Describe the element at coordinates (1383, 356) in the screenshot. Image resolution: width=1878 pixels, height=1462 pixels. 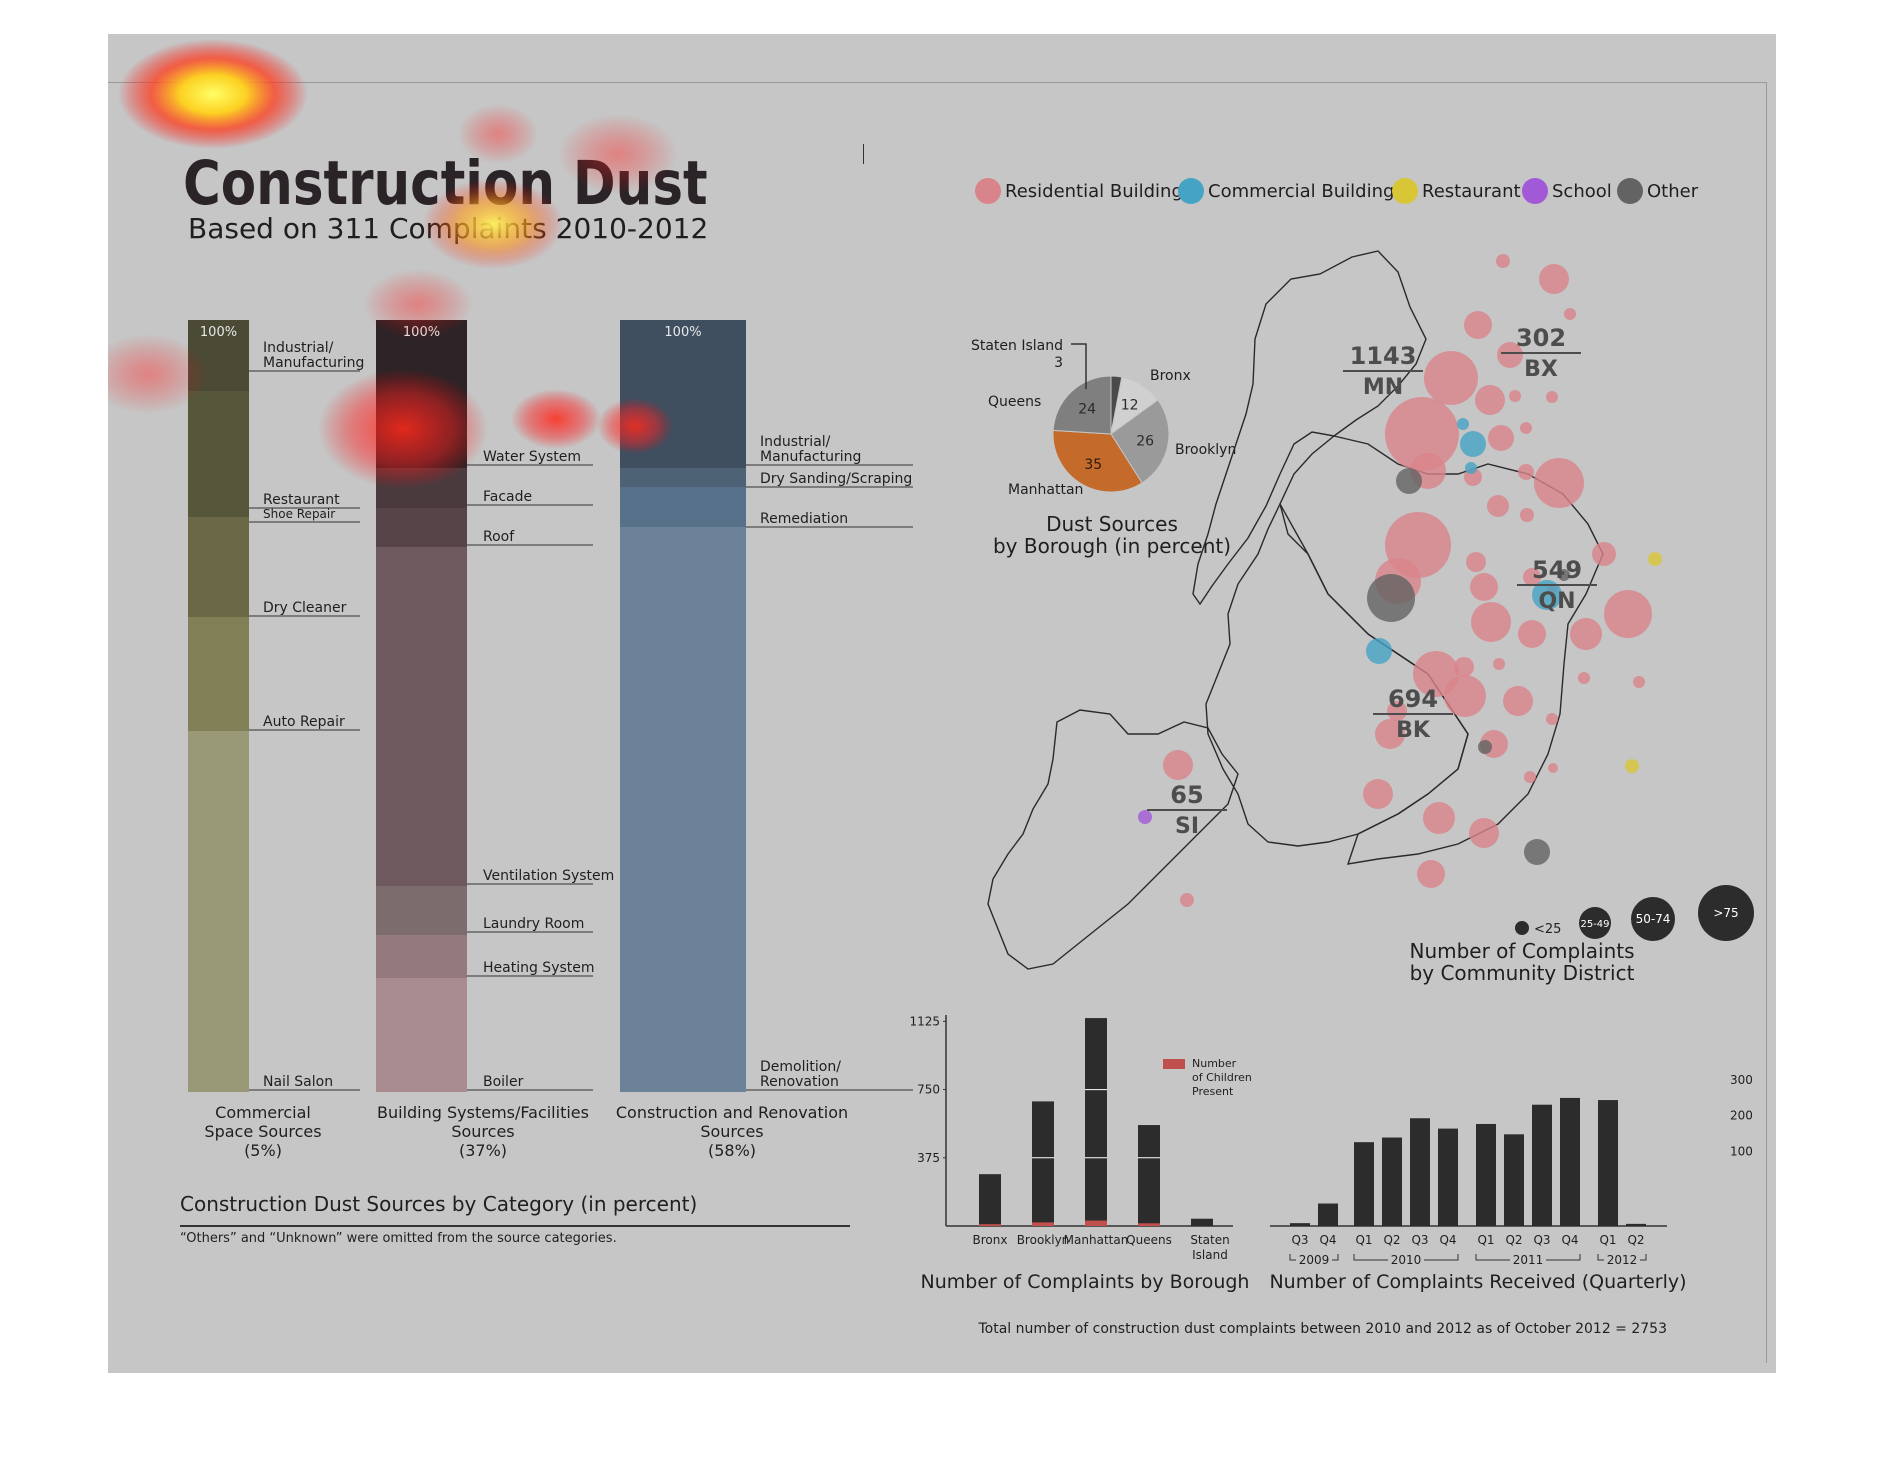
I see `district-count: 1143` at that location.